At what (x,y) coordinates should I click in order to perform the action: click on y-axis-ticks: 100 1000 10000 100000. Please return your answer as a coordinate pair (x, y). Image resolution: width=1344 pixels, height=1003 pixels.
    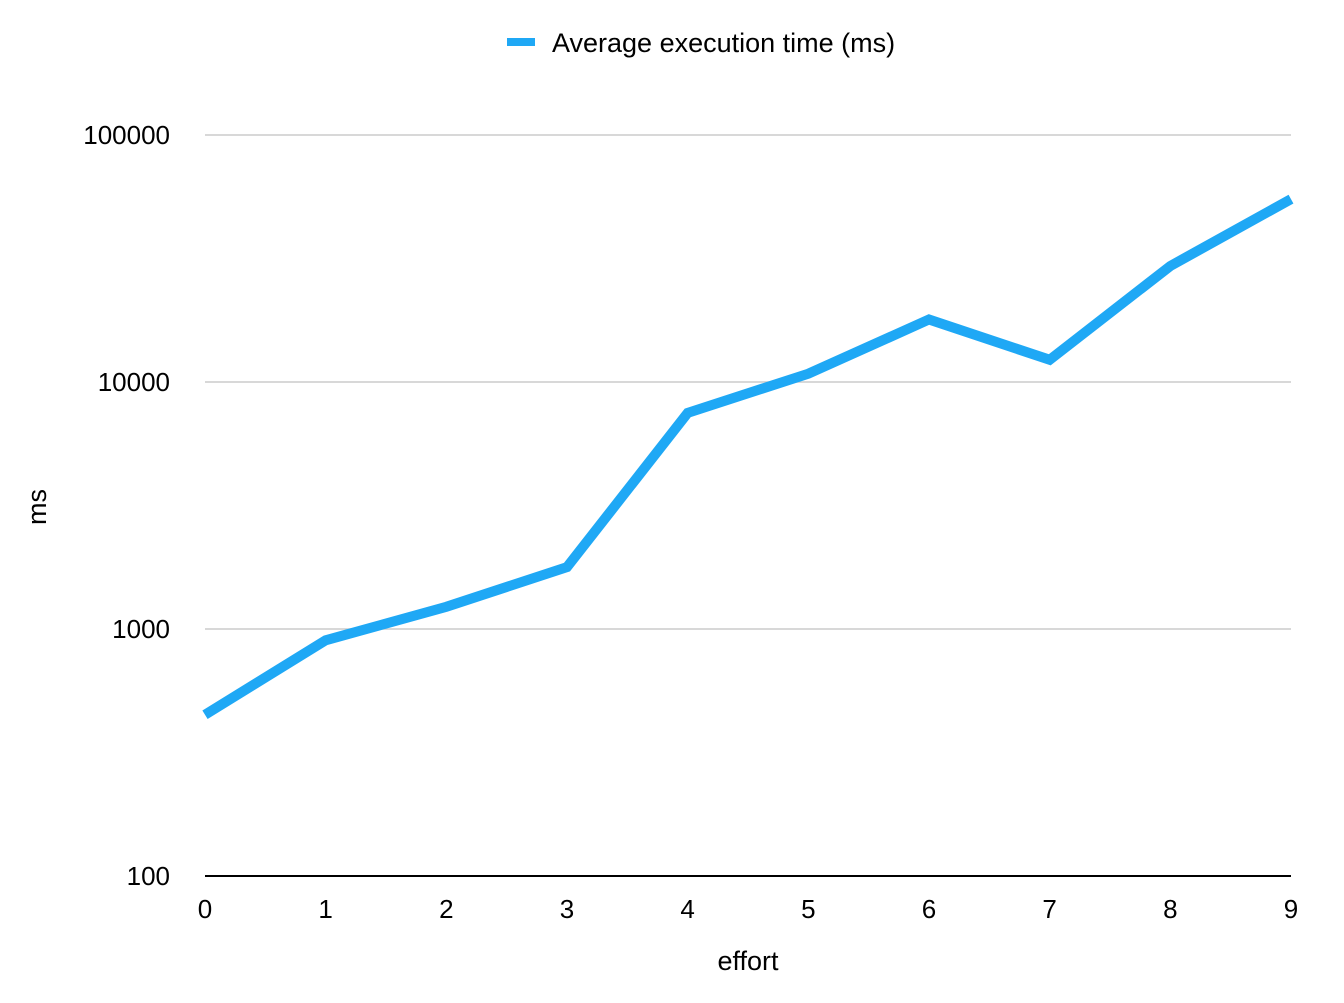
    Looking at the image, I should click on (126, 505).